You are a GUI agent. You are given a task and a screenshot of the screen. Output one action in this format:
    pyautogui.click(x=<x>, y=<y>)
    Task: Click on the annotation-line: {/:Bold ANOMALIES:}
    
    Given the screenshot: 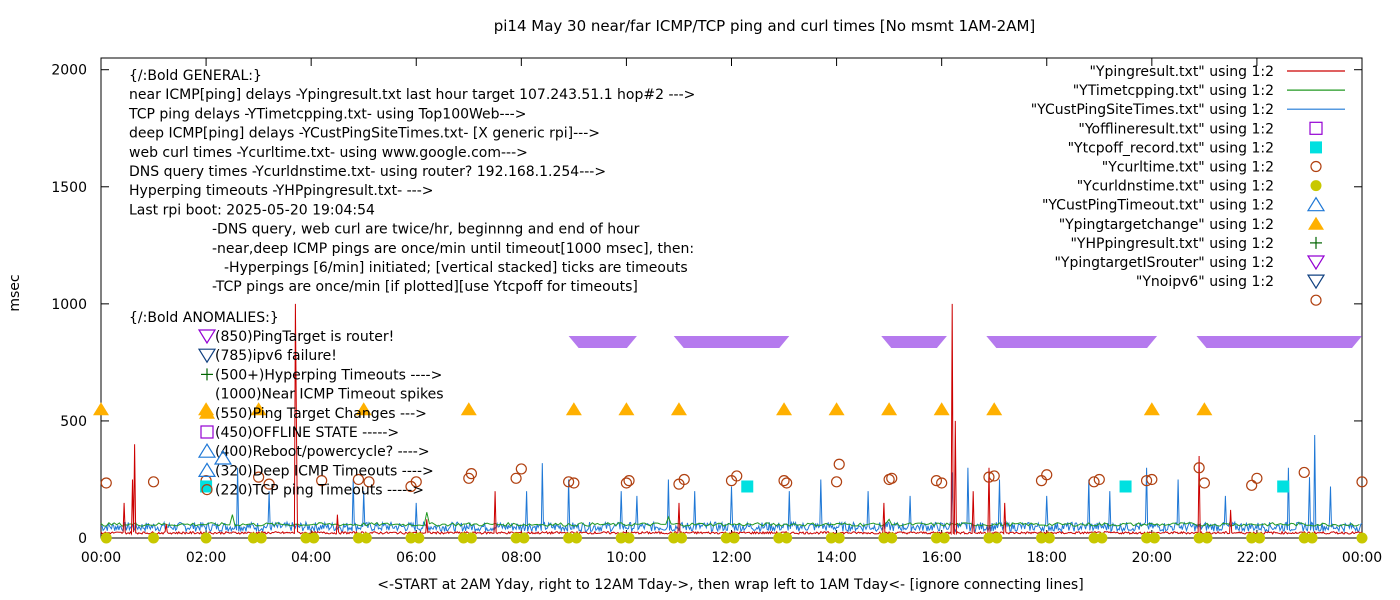 What is the action you would take?
    pyautogui.click(x=204, y=318)
    